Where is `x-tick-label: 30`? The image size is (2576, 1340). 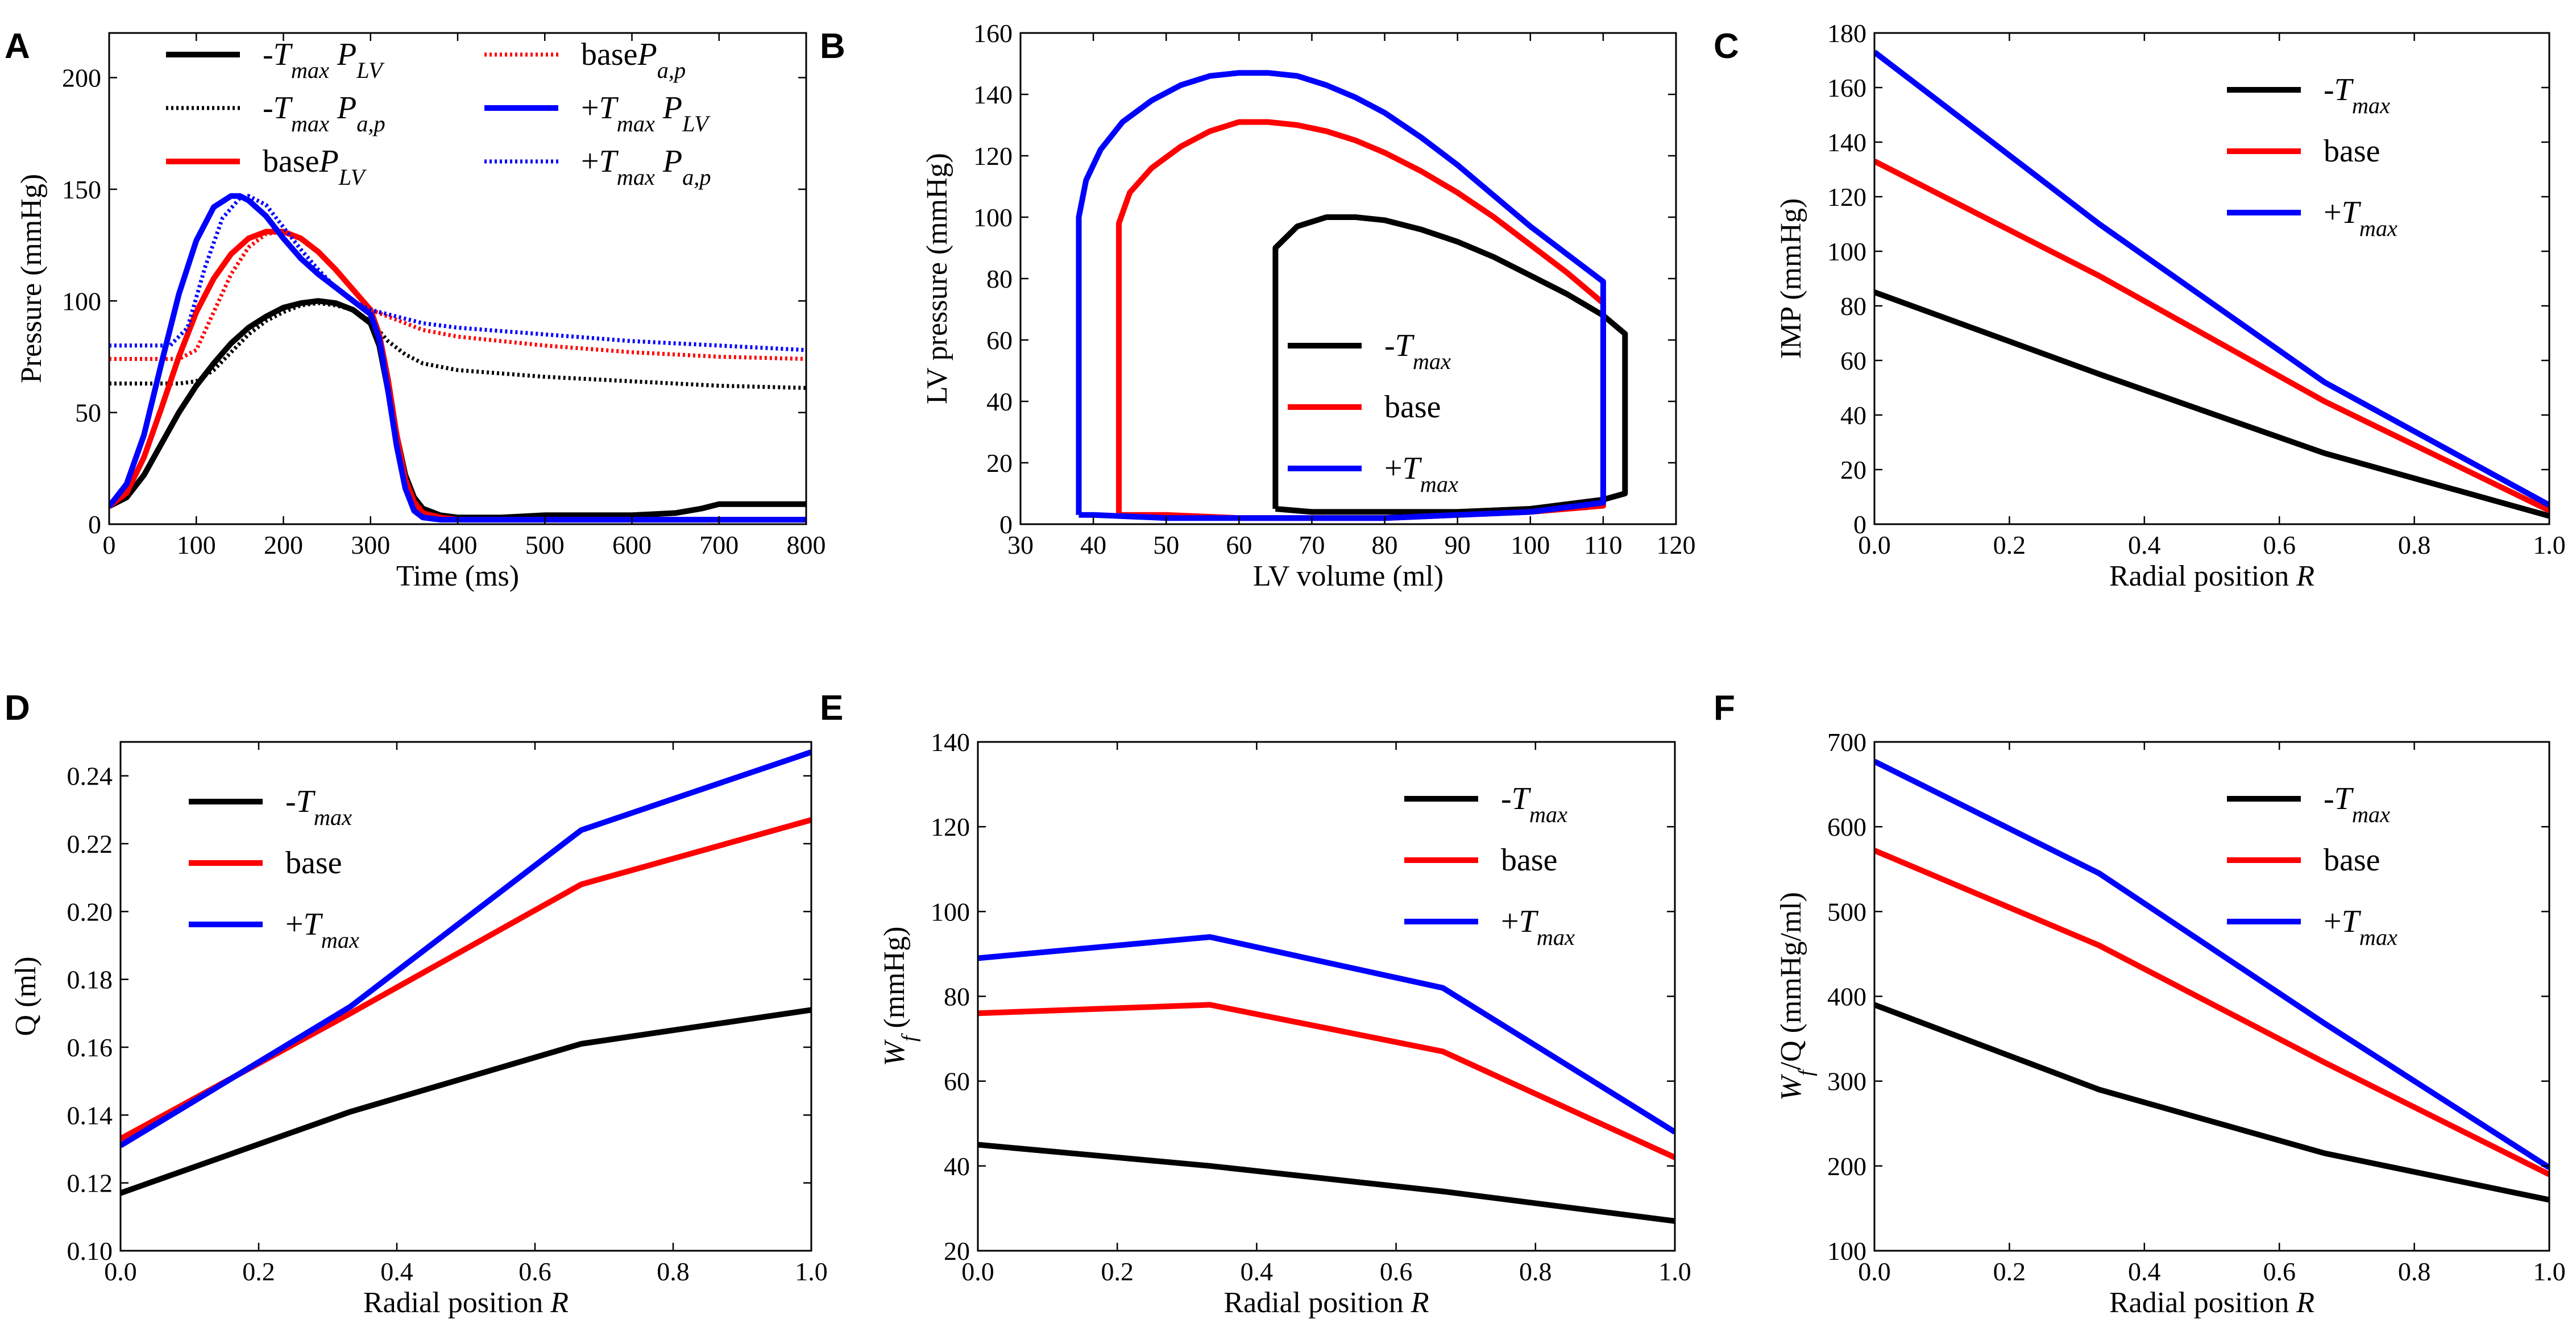 x-tick-label: 30 is located at coordinates (1020, 544).